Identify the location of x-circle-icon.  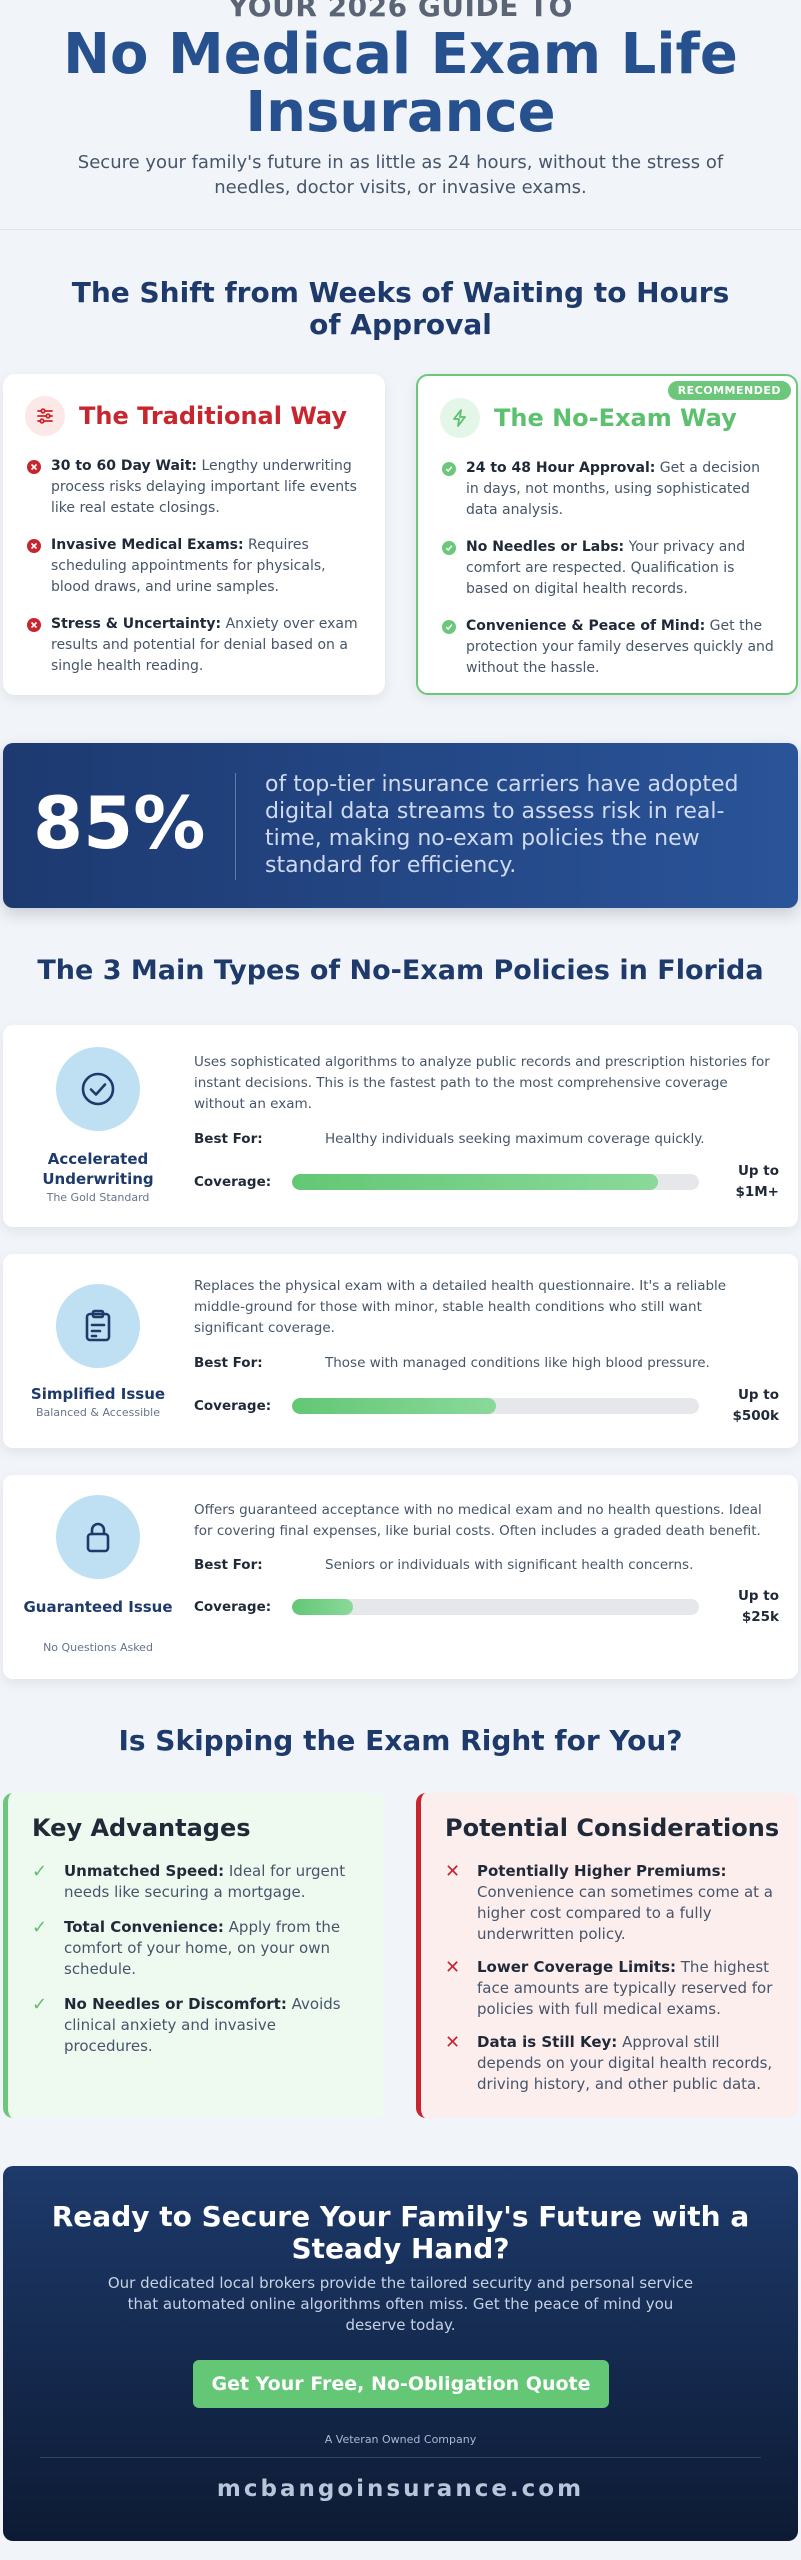
(34, 546).